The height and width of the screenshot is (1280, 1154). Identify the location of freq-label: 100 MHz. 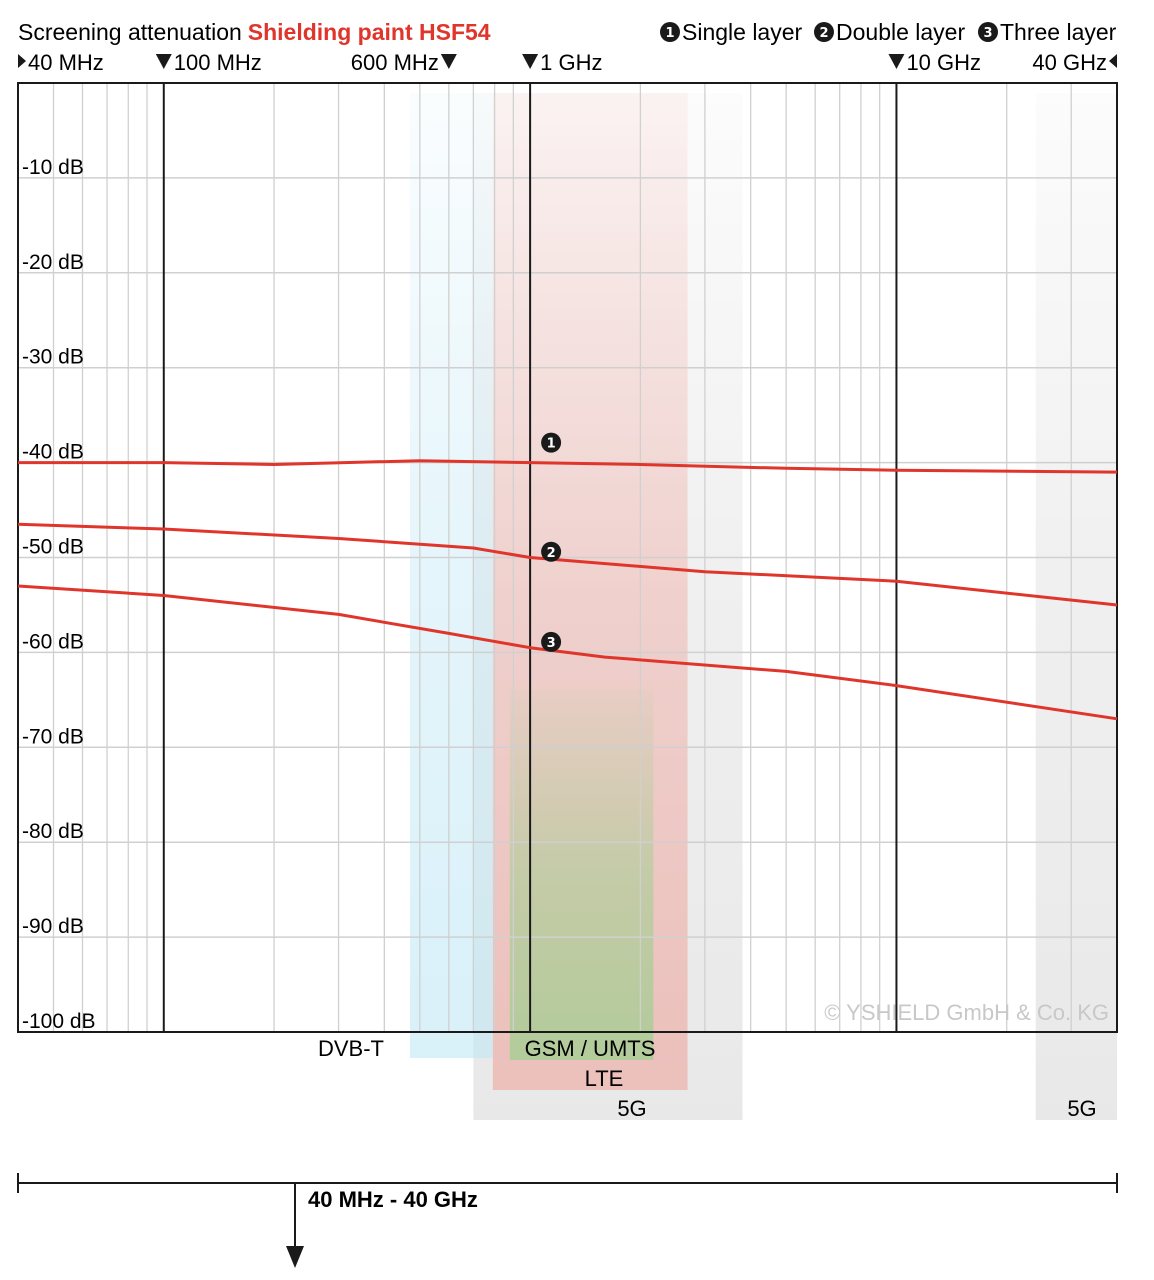
(218, 62).